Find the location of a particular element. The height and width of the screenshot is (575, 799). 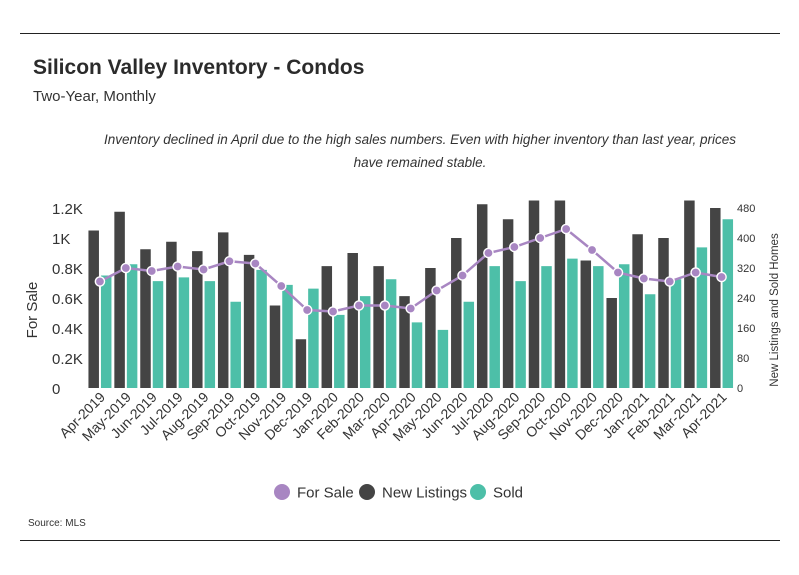

for-sale-point-feb-2021 is located at coordinates (670, 281).